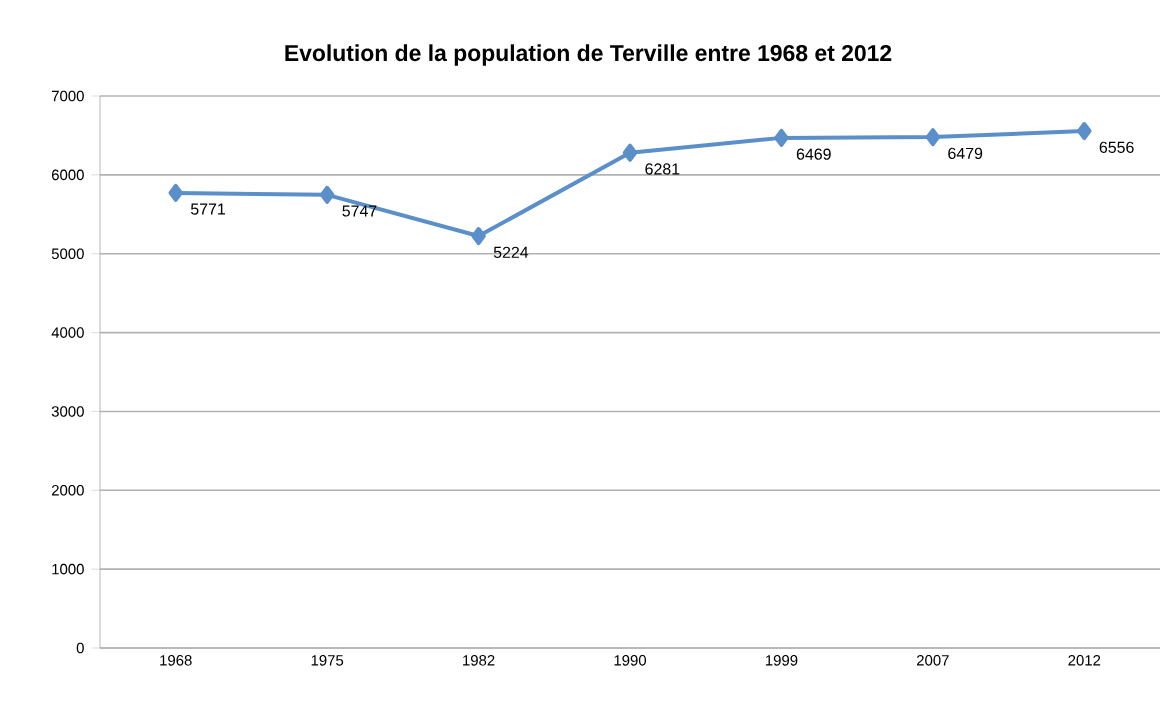 The height and width of the screenshot is (711, 1176). Describe the element at coordinates (67, 175) in the screenshot. I see `y-tick-label: 6000` at that location.